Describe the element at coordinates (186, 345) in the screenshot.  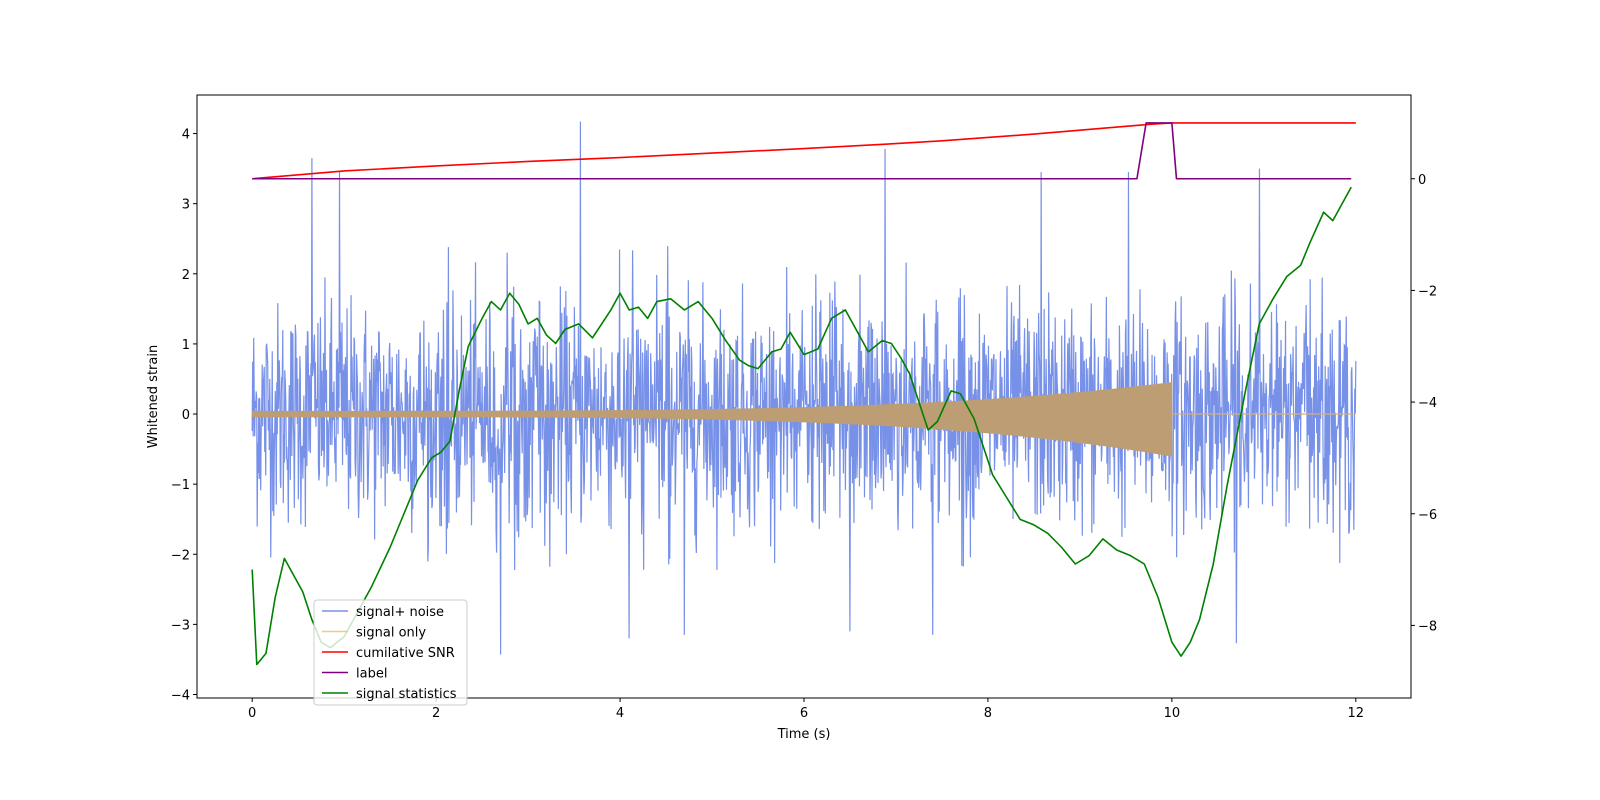
I see `y-tick-label: 1` at that location.